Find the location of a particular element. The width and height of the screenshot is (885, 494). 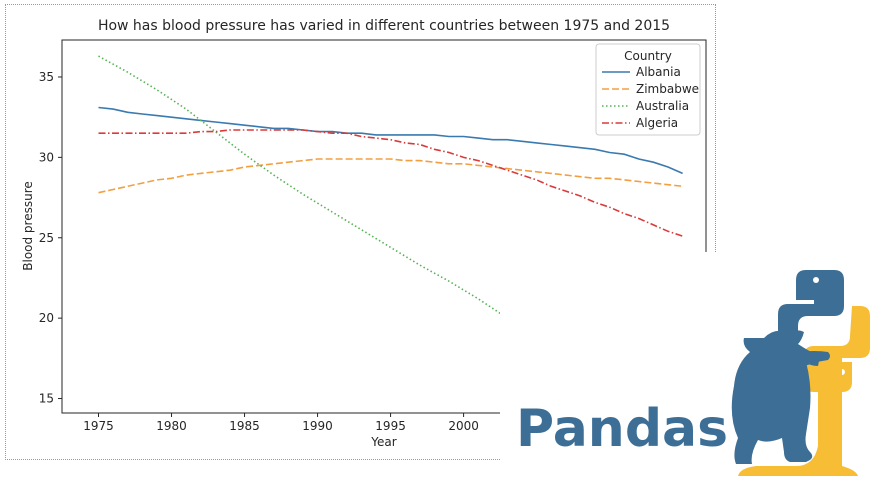

legend-box is located at coordinates (648, 89).